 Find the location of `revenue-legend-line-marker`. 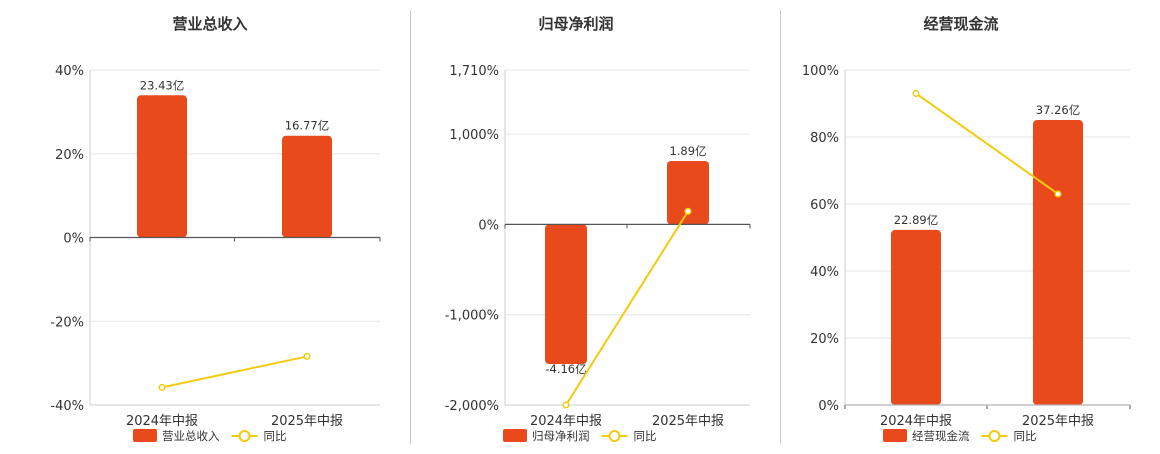

revenue-legend-line-marker is located at coordinates (244, 436).